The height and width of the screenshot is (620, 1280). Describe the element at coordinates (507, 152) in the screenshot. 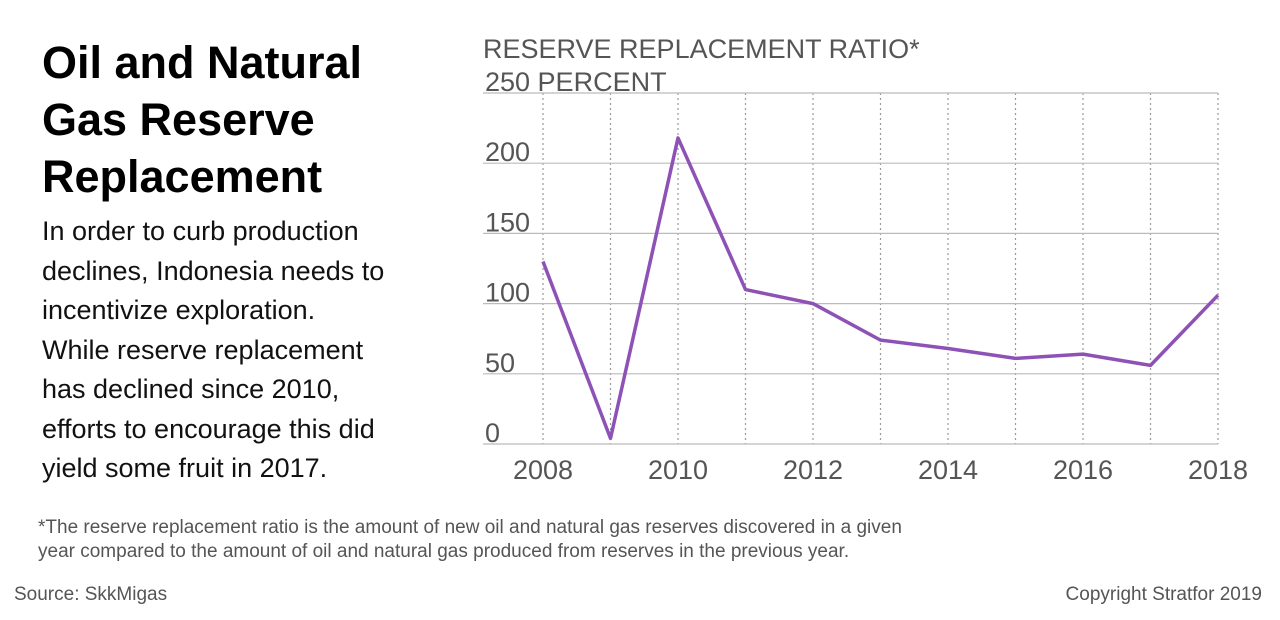

I see `y-tick-label: 200` at that location.